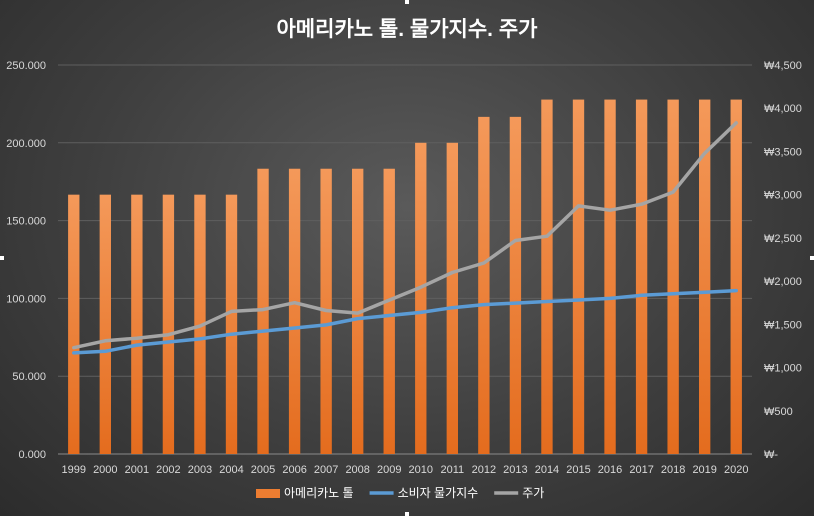  I want to click on chart-title: 아메리카노 톨. 물가지수. 주가, so click(407, 29).